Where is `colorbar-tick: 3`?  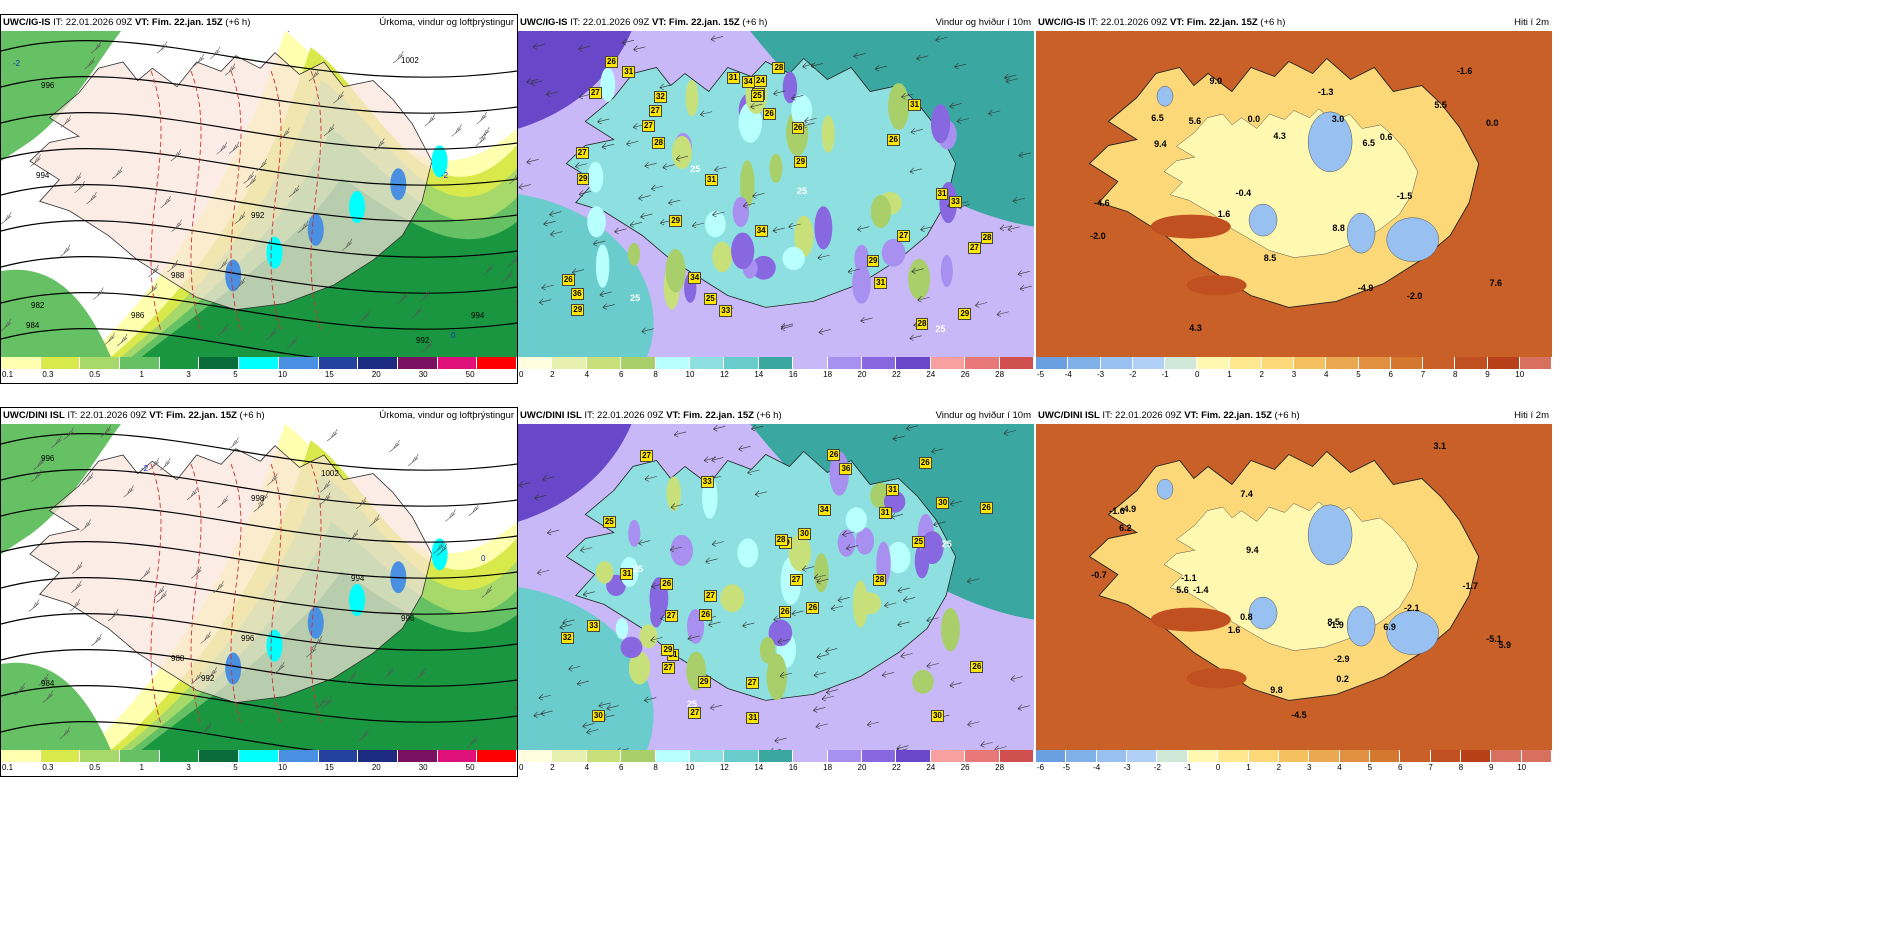 colorbar-tick: 3 is located at coordinates (188, 767).